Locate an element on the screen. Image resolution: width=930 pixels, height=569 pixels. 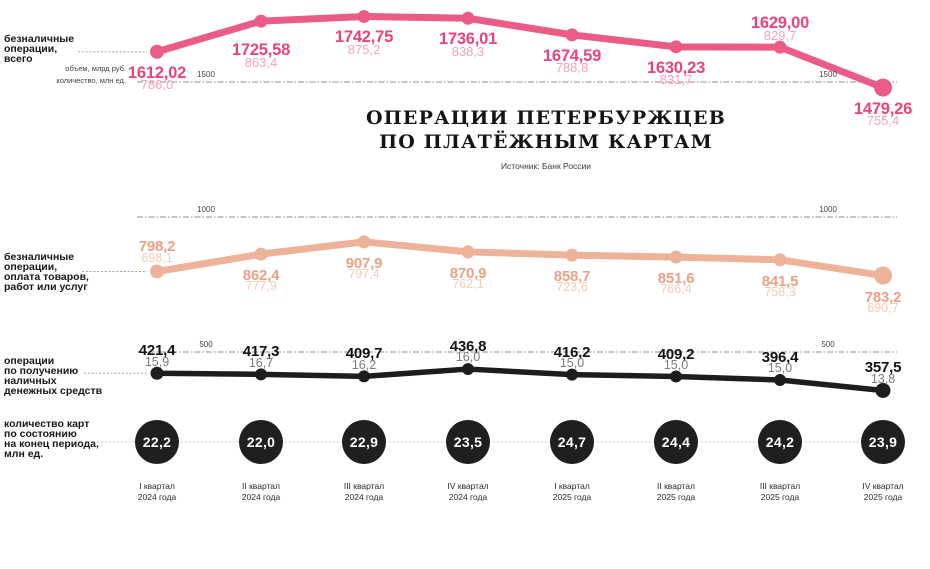
count-label: 698,1 is located at coordinates (157, 257).